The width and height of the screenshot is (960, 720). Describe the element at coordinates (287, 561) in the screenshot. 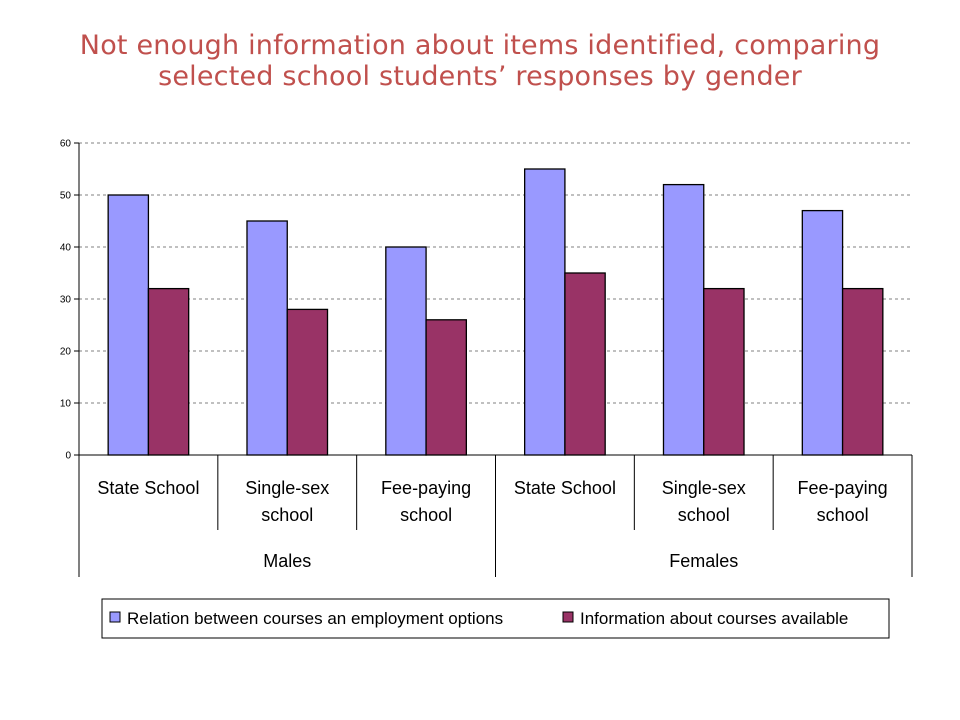

I see `group-label: Males` at that location.